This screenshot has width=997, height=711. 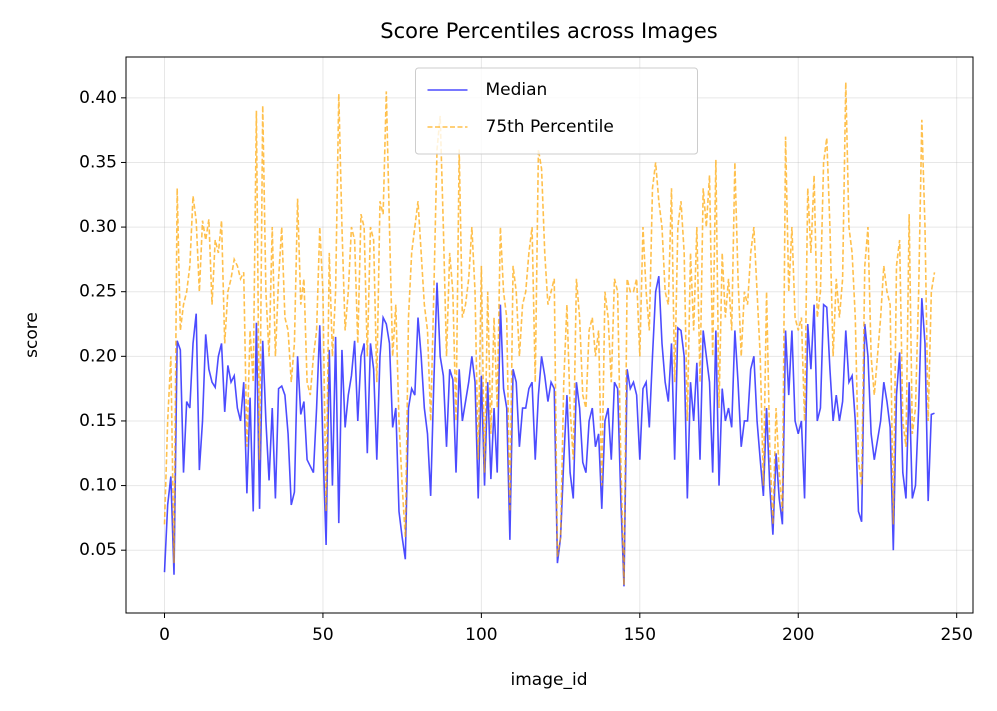 I want to click on legend: Median 75th Percentile, so click(x=556, y=111).